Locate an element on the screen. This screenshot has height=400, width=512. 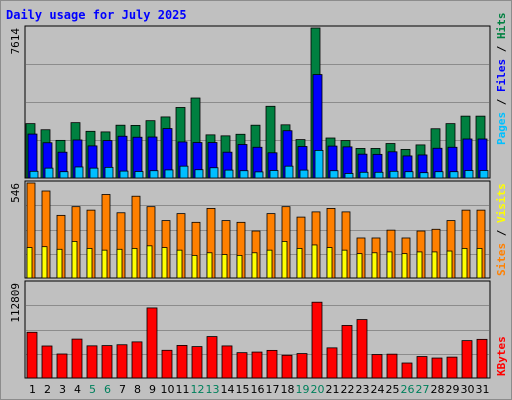
x-tick-label-31: 31 is located at coordinates (483, 389).